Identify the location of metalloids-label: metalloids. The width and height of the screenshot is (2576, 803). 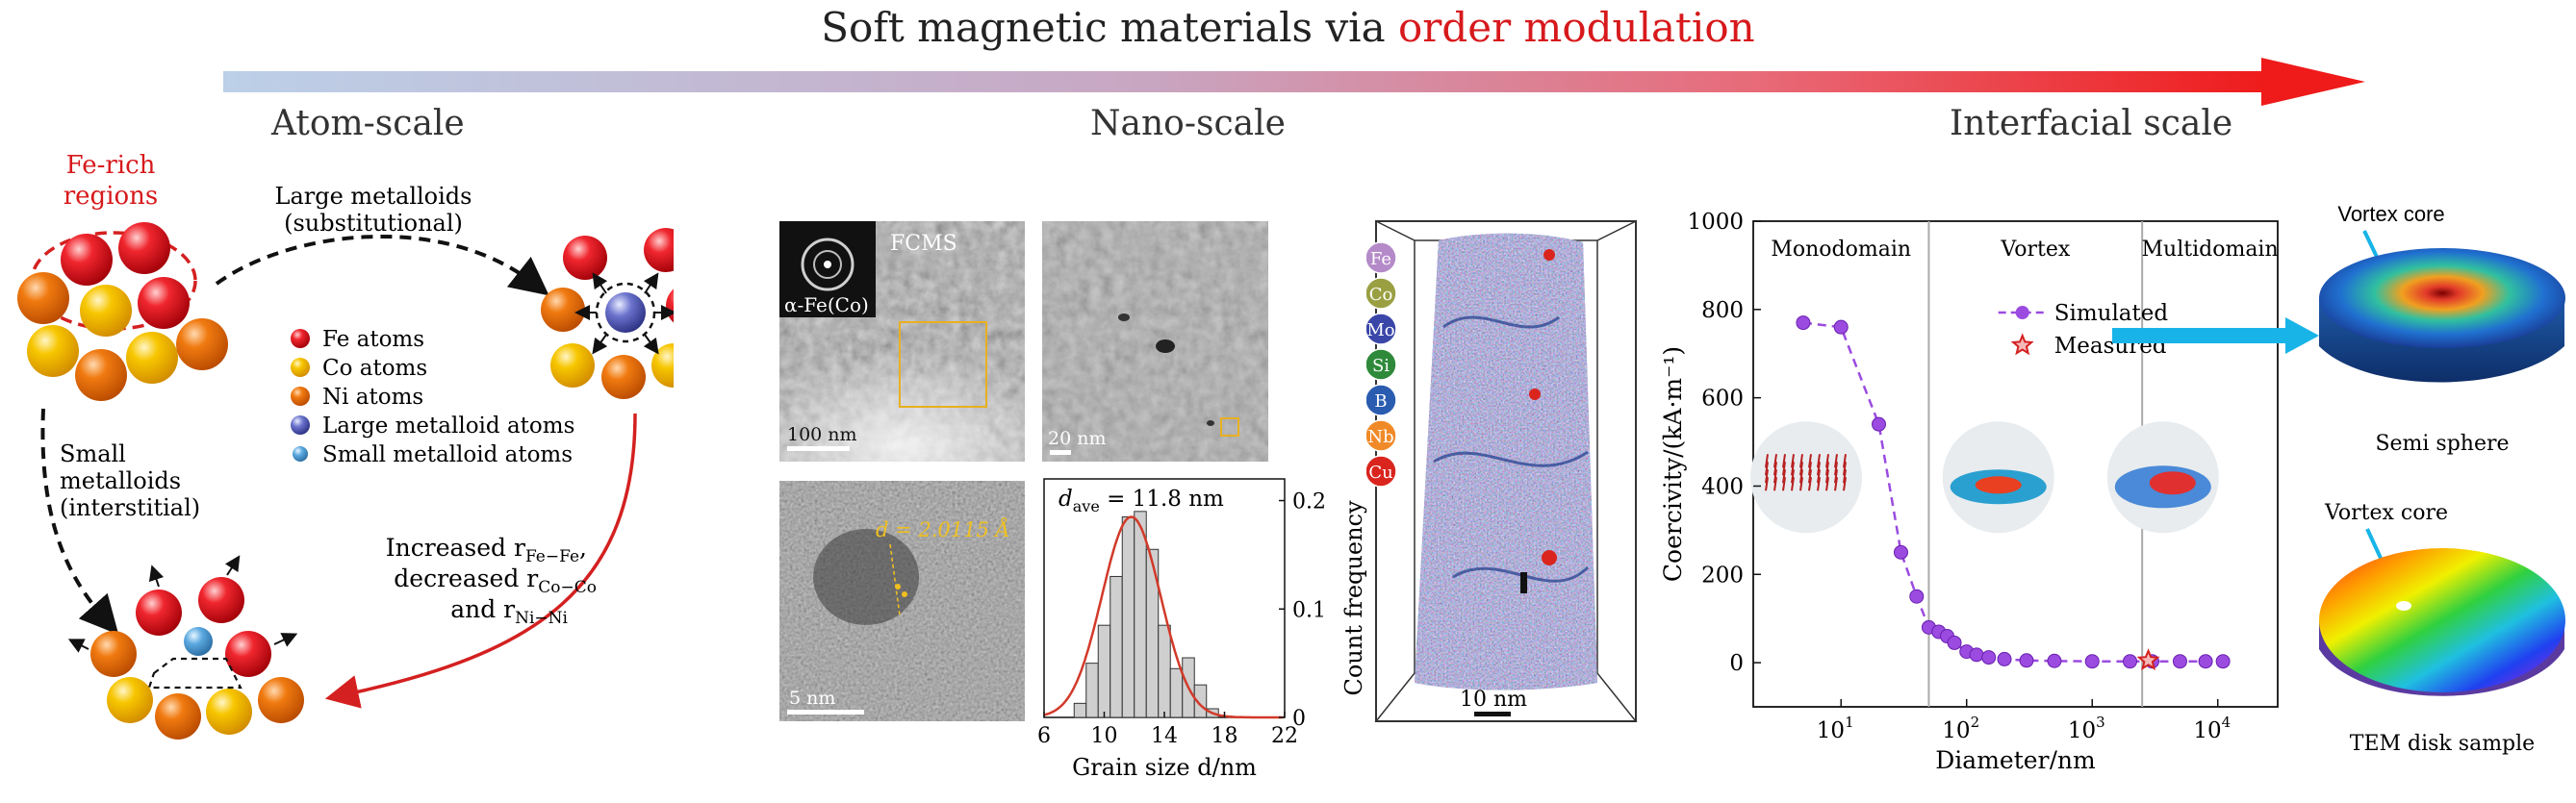
(120, 480).